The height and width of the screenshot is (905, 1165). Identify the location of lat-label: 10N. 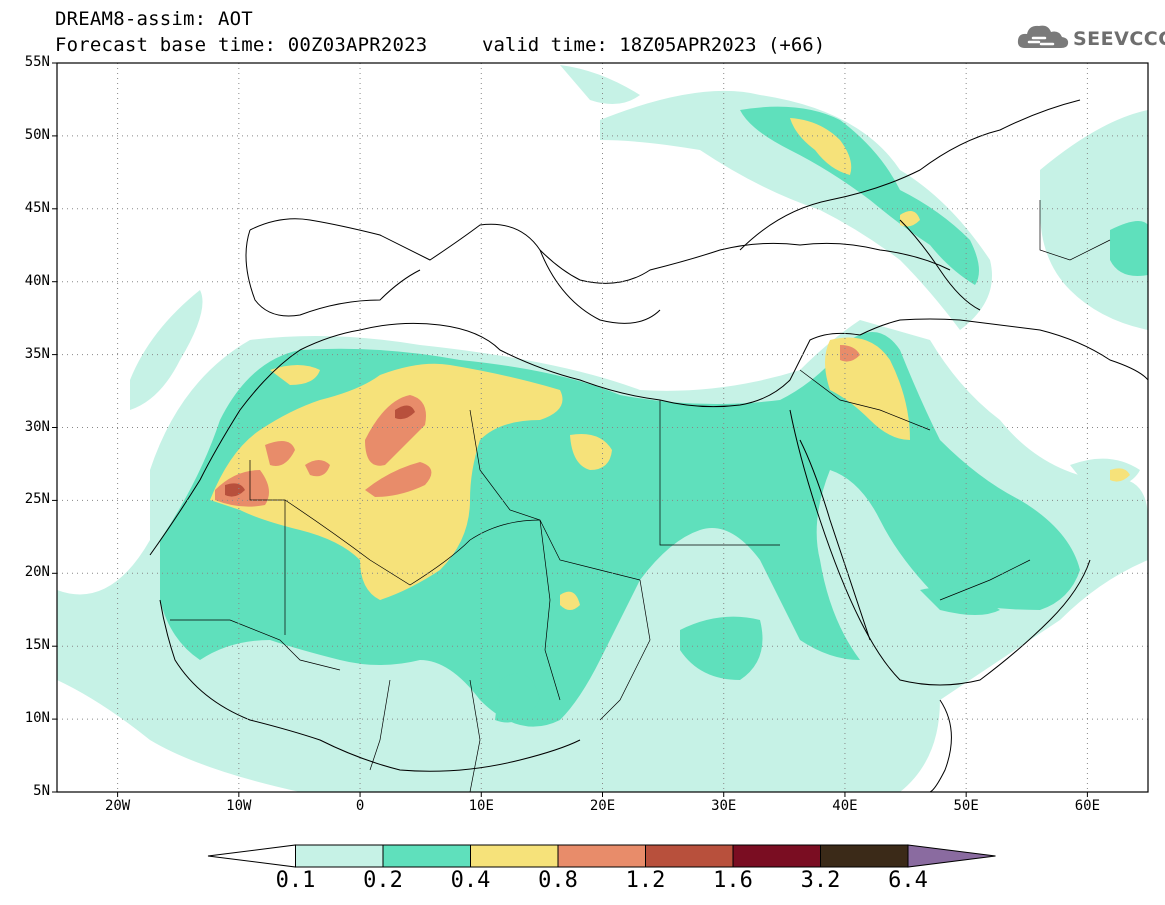
(37, 718).